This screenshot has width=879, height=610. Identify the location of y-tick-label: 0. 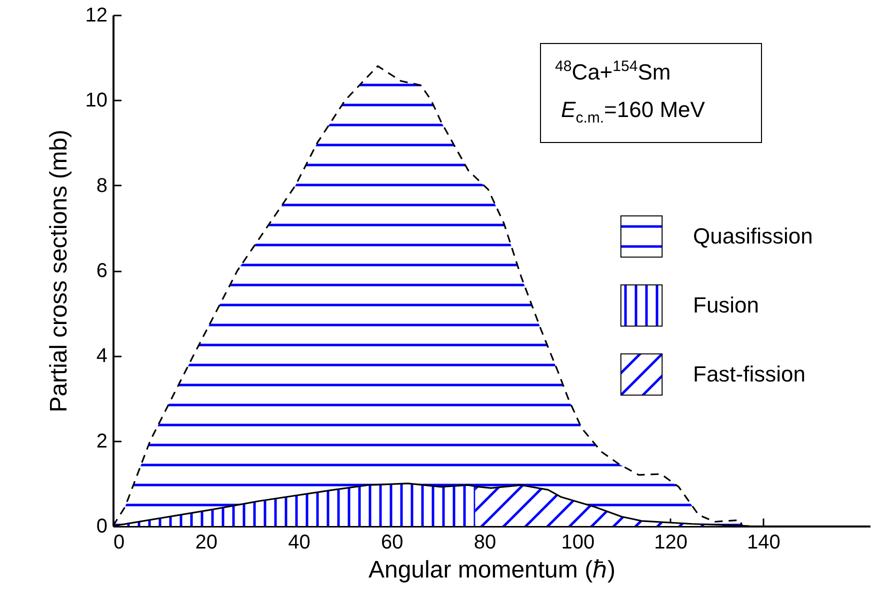
(102, 527).